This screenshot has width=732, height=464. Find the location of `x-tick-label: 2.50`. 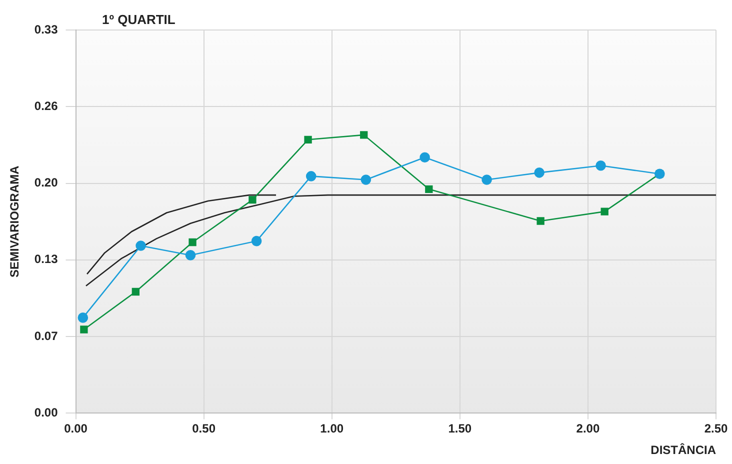

x-tick-label: 2.50 is located at coordinates (716, 429).